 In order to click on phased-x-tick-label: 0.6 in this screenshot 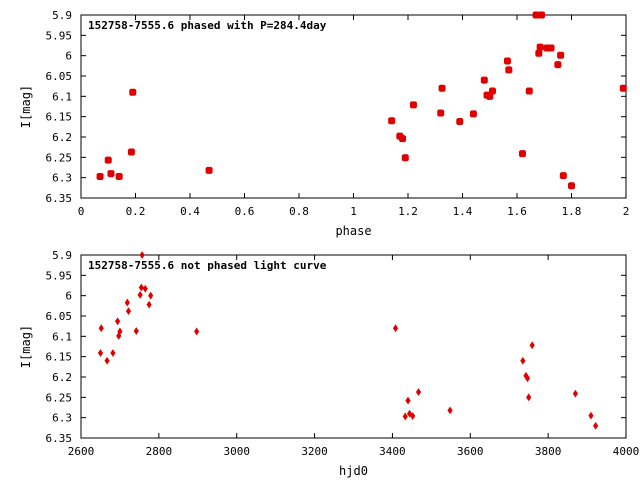, I will do `click(245, 211)`.